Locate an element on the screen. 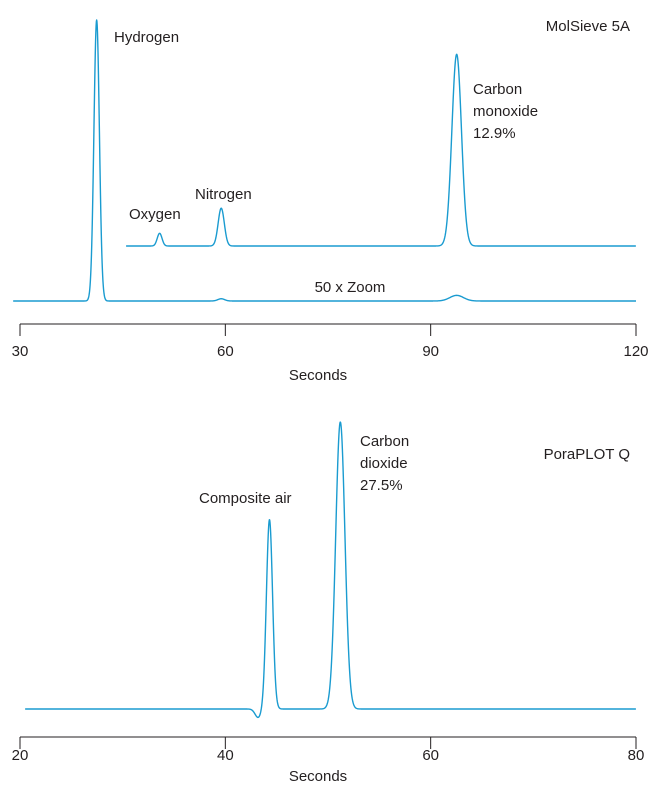  molsieve-x-ticks: 30 60 90 120 is located at coordinates (330, 342).